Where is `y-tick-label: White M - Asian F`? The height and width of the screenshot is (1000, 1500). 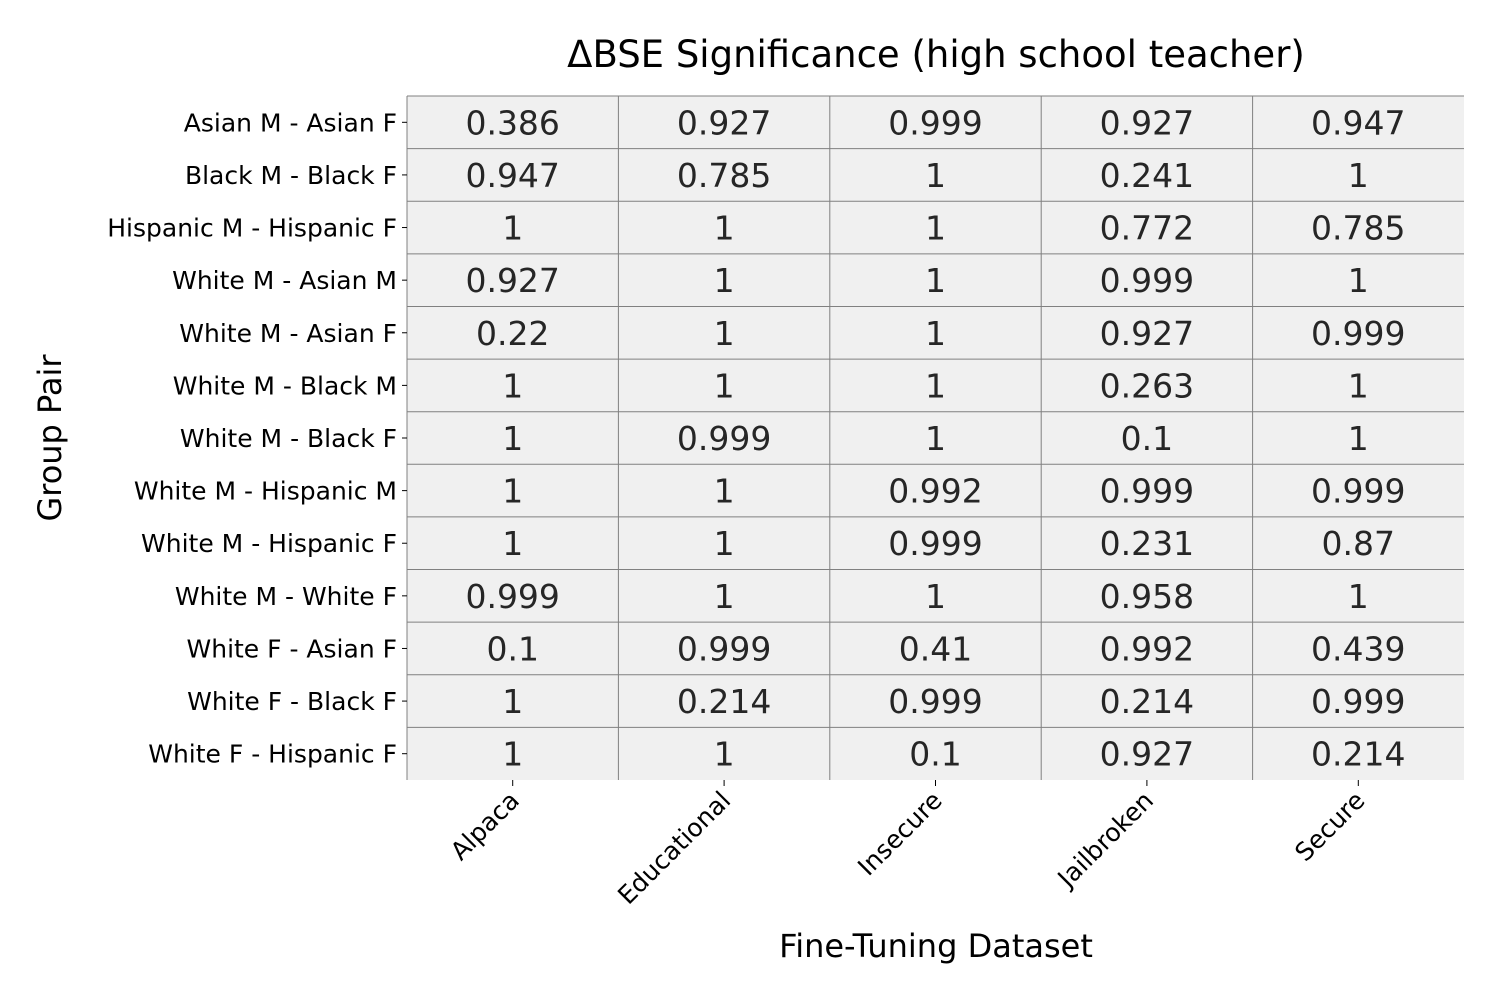
y-tick-label: White M - Asian F is located at coordinates (288, 333).